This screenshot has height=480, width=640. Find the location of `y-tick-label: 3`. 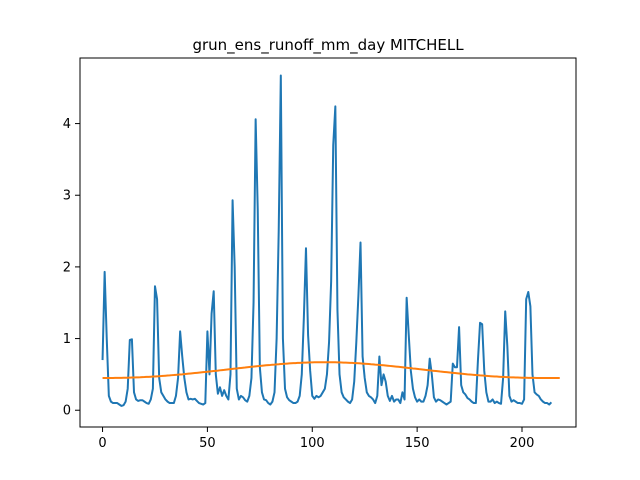

y-tick-label: 3 is located at coordinates (67, 196).